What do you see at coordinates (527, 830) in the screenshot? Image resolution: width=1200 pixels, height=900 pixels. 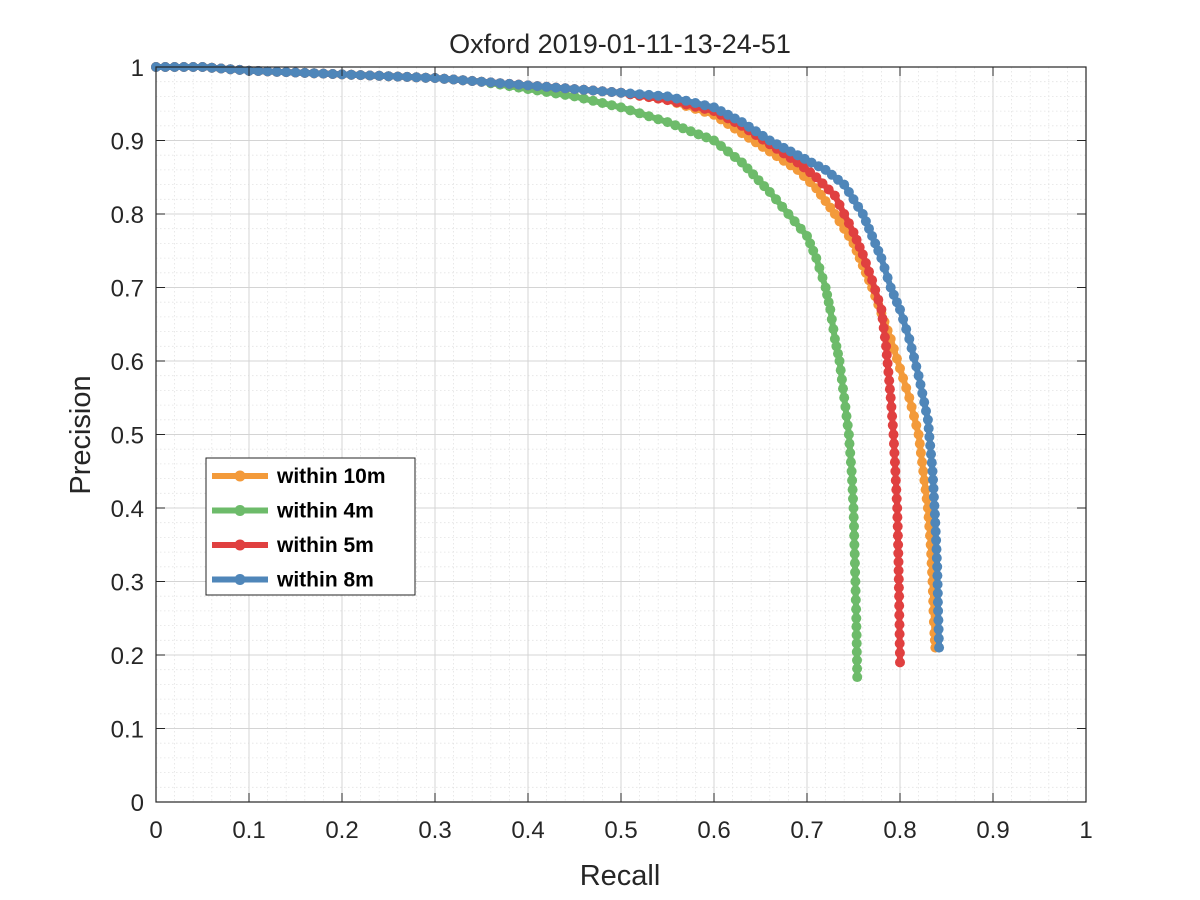 I see `x-tick-label: 0.4` at bounding box center [527, 830].